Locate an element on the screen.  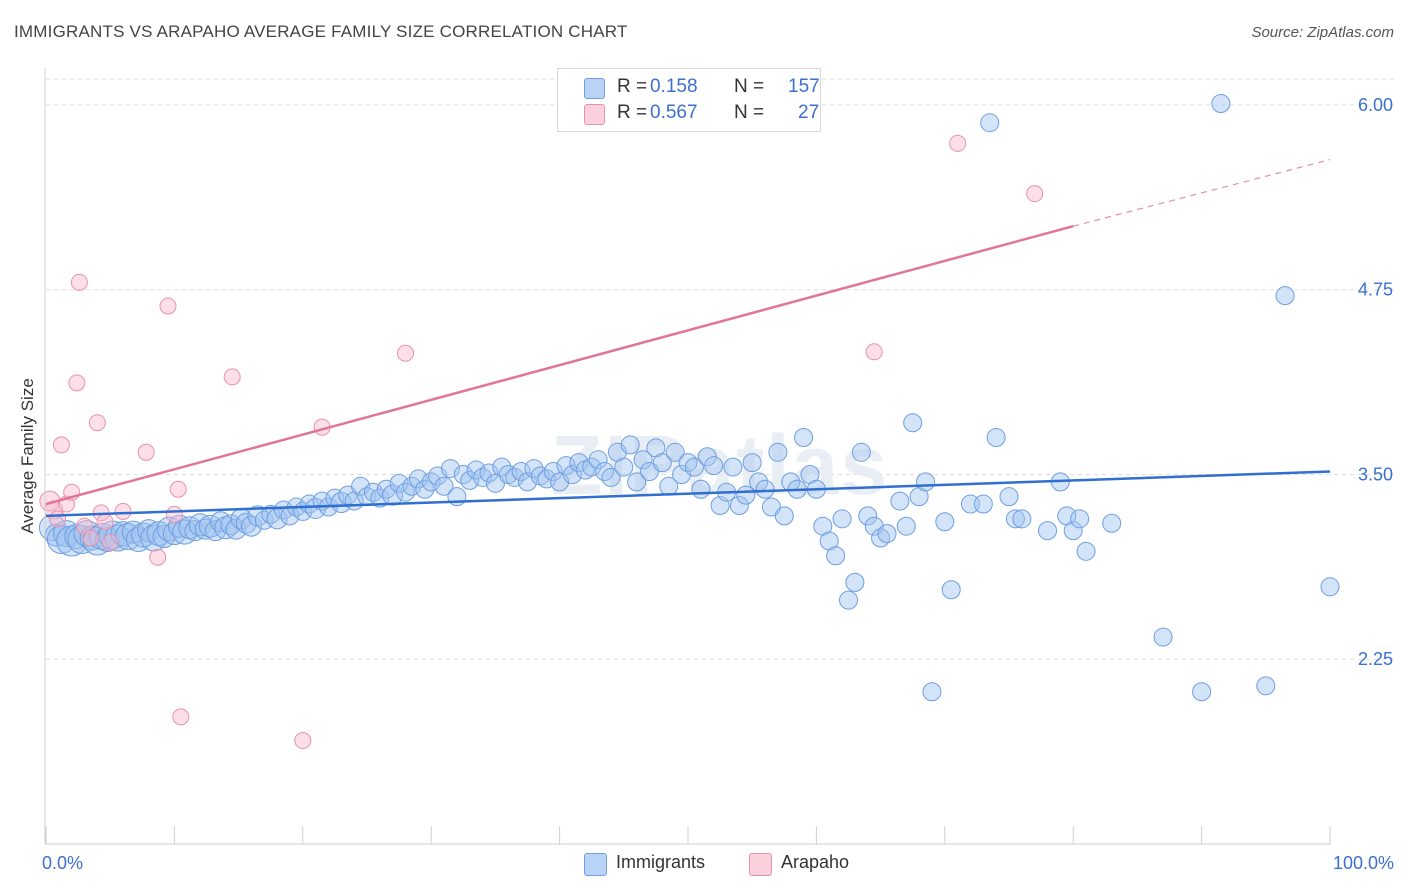
y-tick-labels: 2.25 3.50 4.75 6.00 is located at coordinates (1375, 382).